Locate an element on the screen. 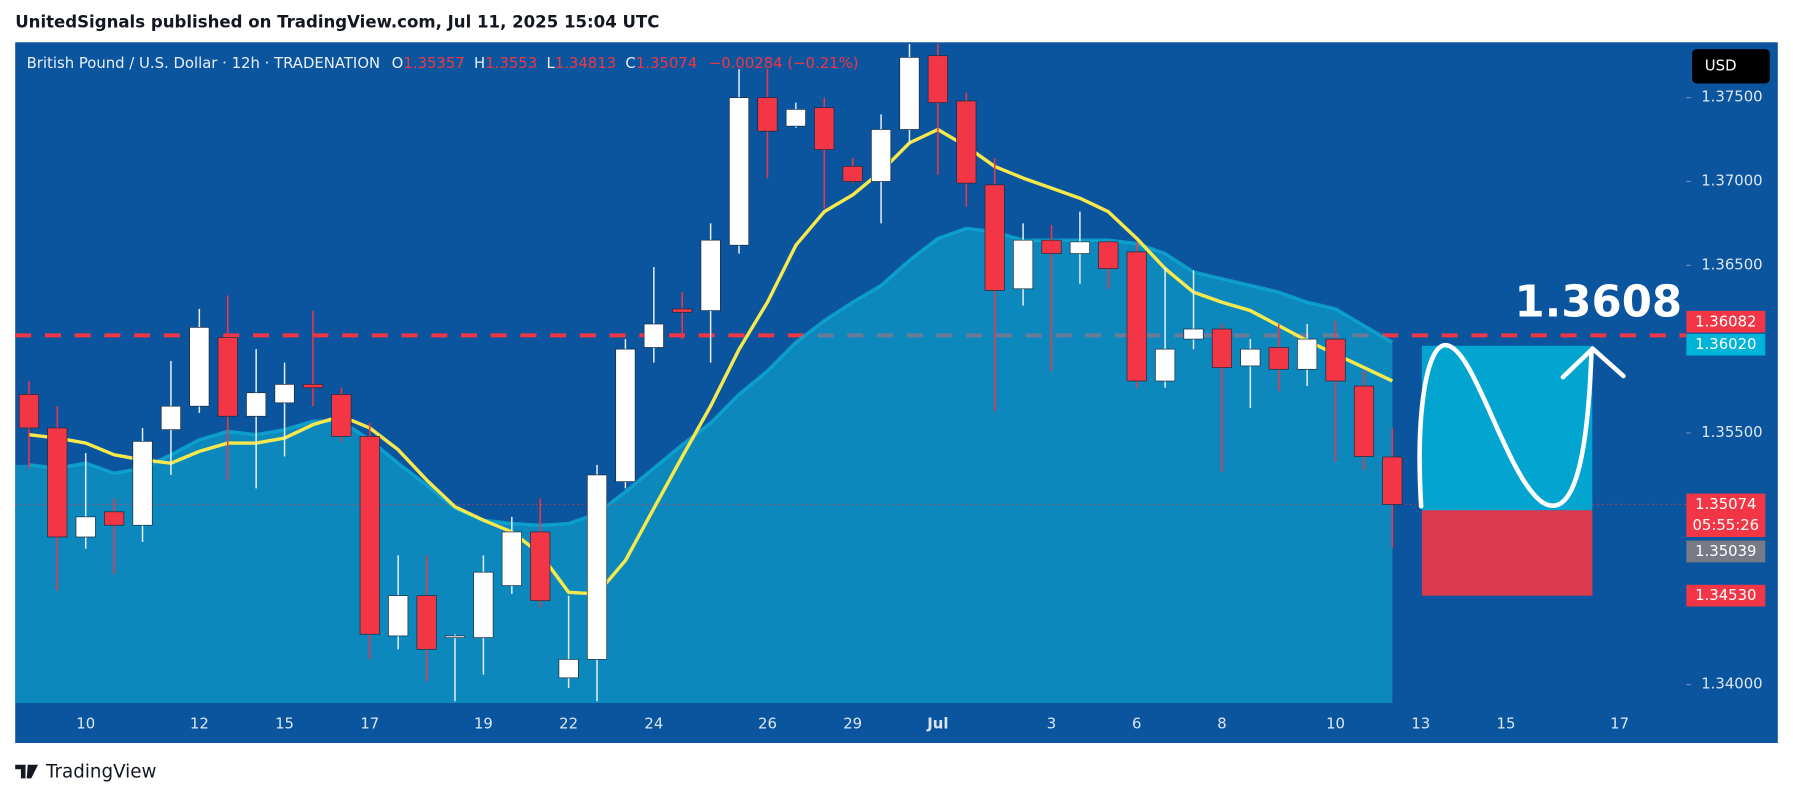 The width and height of the screenshot is (1793, 799). price-annotation: 1.3608 is located at coordinates (1599, 303).